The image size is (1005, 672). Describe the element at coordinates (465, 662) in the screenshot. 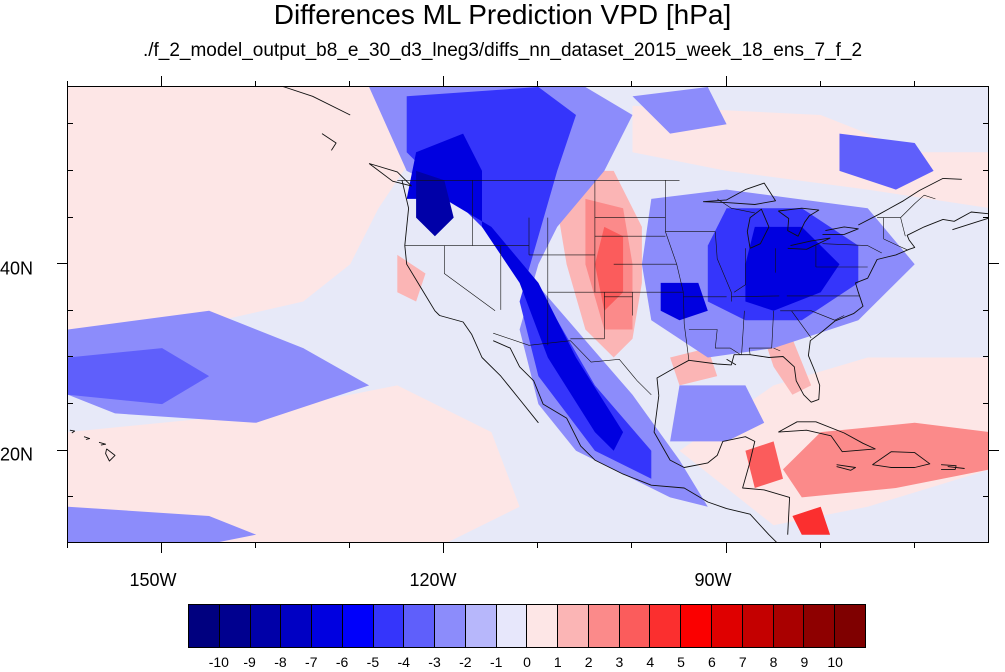

I see `colorbar-label: -2` at that location.